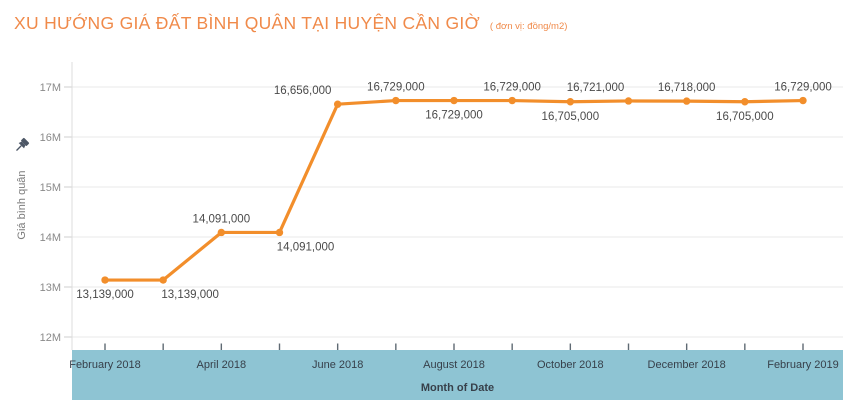 Image resolution: width=848 pixels, height=417 pixels. What do you see at coordinates (23, 144) in the screenshot?
I see `pin-icon` at bounding box center [23, 144].